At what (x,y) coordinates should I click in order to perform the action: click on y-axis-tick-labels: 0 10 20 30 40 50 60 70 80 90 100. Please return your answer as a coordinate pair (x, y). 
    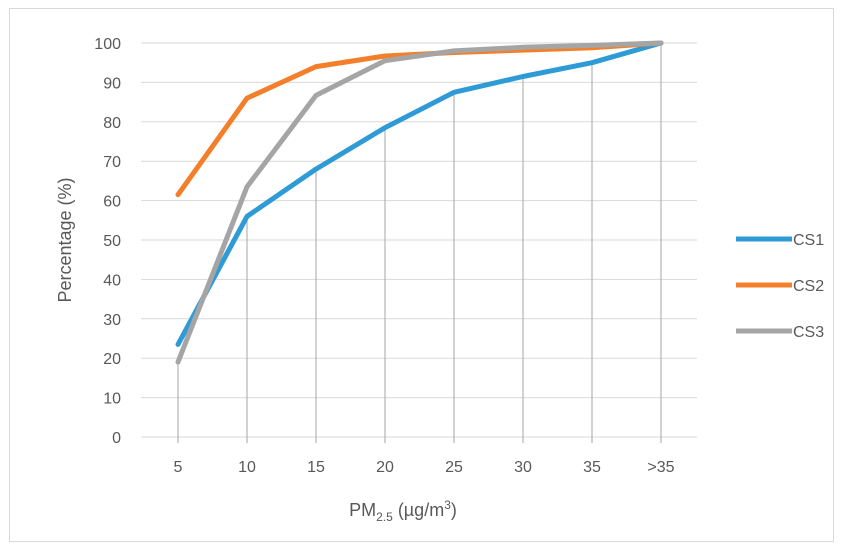
    Looking at the image, I should click on (107, 241).